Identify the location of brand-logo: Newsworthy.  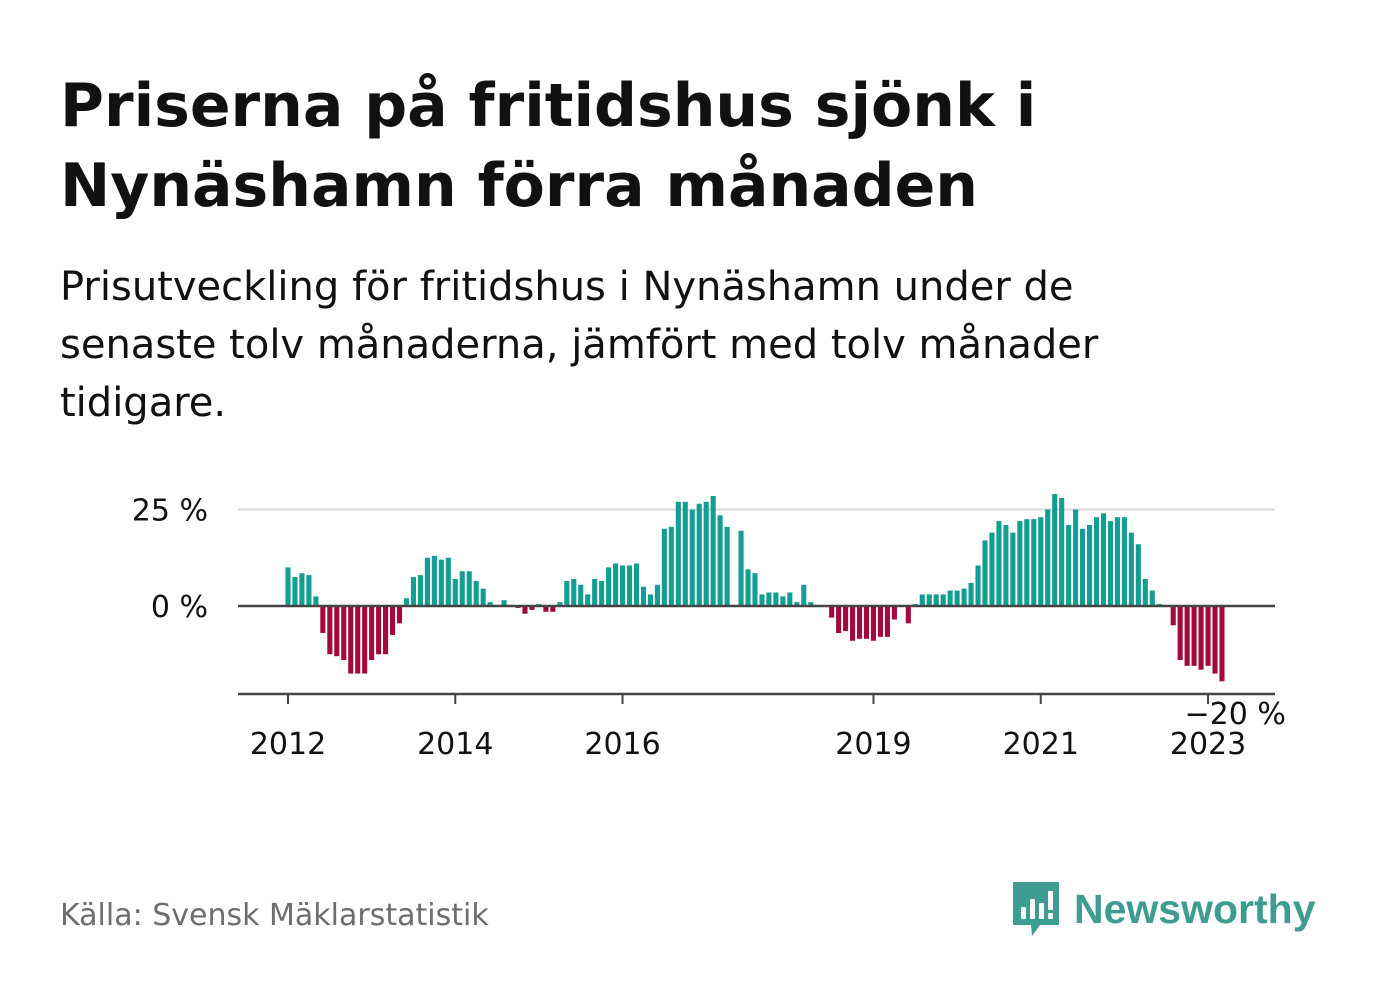
(1163, 909).